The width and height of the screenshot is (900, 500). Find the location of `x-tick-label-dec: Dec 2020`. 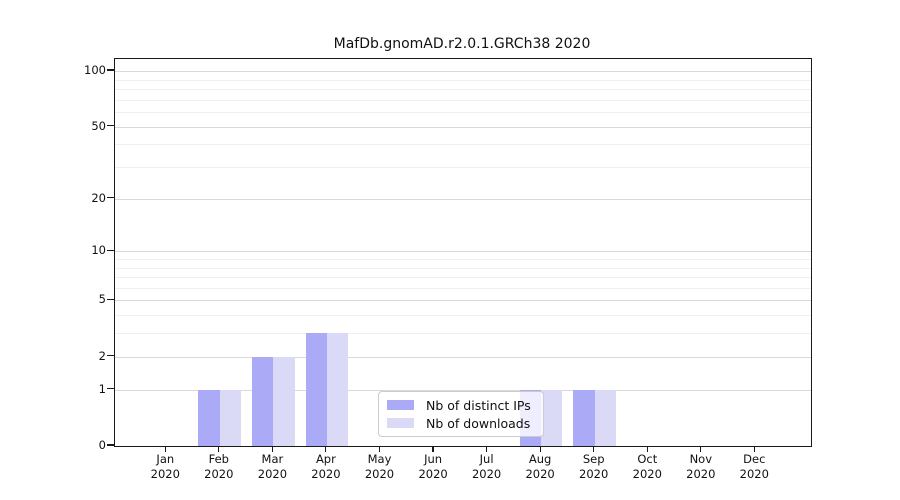

x-tick-label-dec: Dec 2020 is located at coordinates (754, 467).